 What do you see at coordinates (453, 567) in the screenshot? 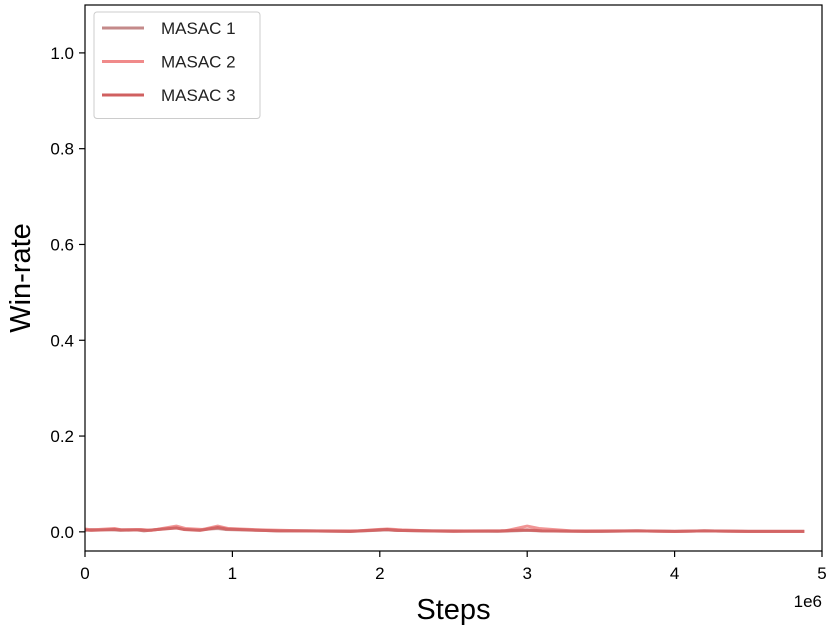
I see `x-axis-ticks: 0 1 2 3 4 5` at bounding box center [453, 567].